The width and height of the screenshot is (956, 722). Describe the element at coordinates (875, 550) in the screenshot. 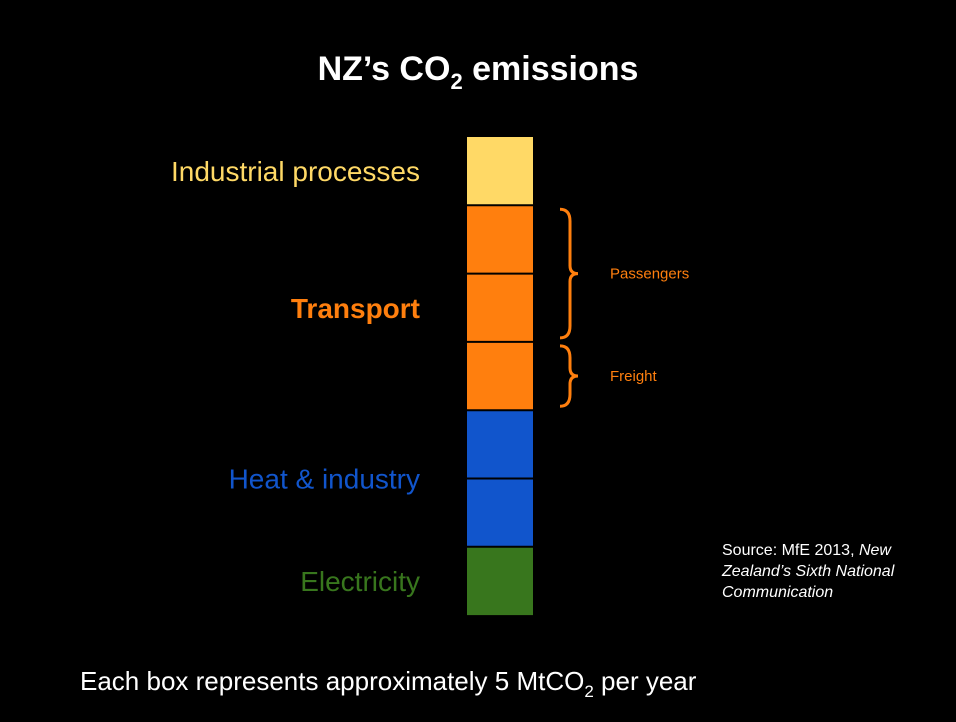

I see `source-title: New` at that location.